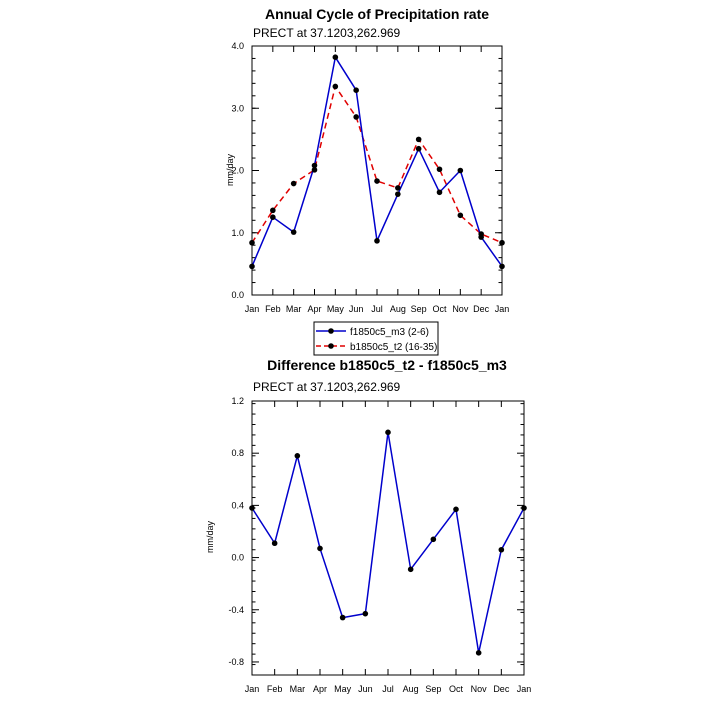  What do you see at coordinates (377, 309) in the screenshot?
I see `top-x-tick-label: Jul` at bounding box center [377, 309].